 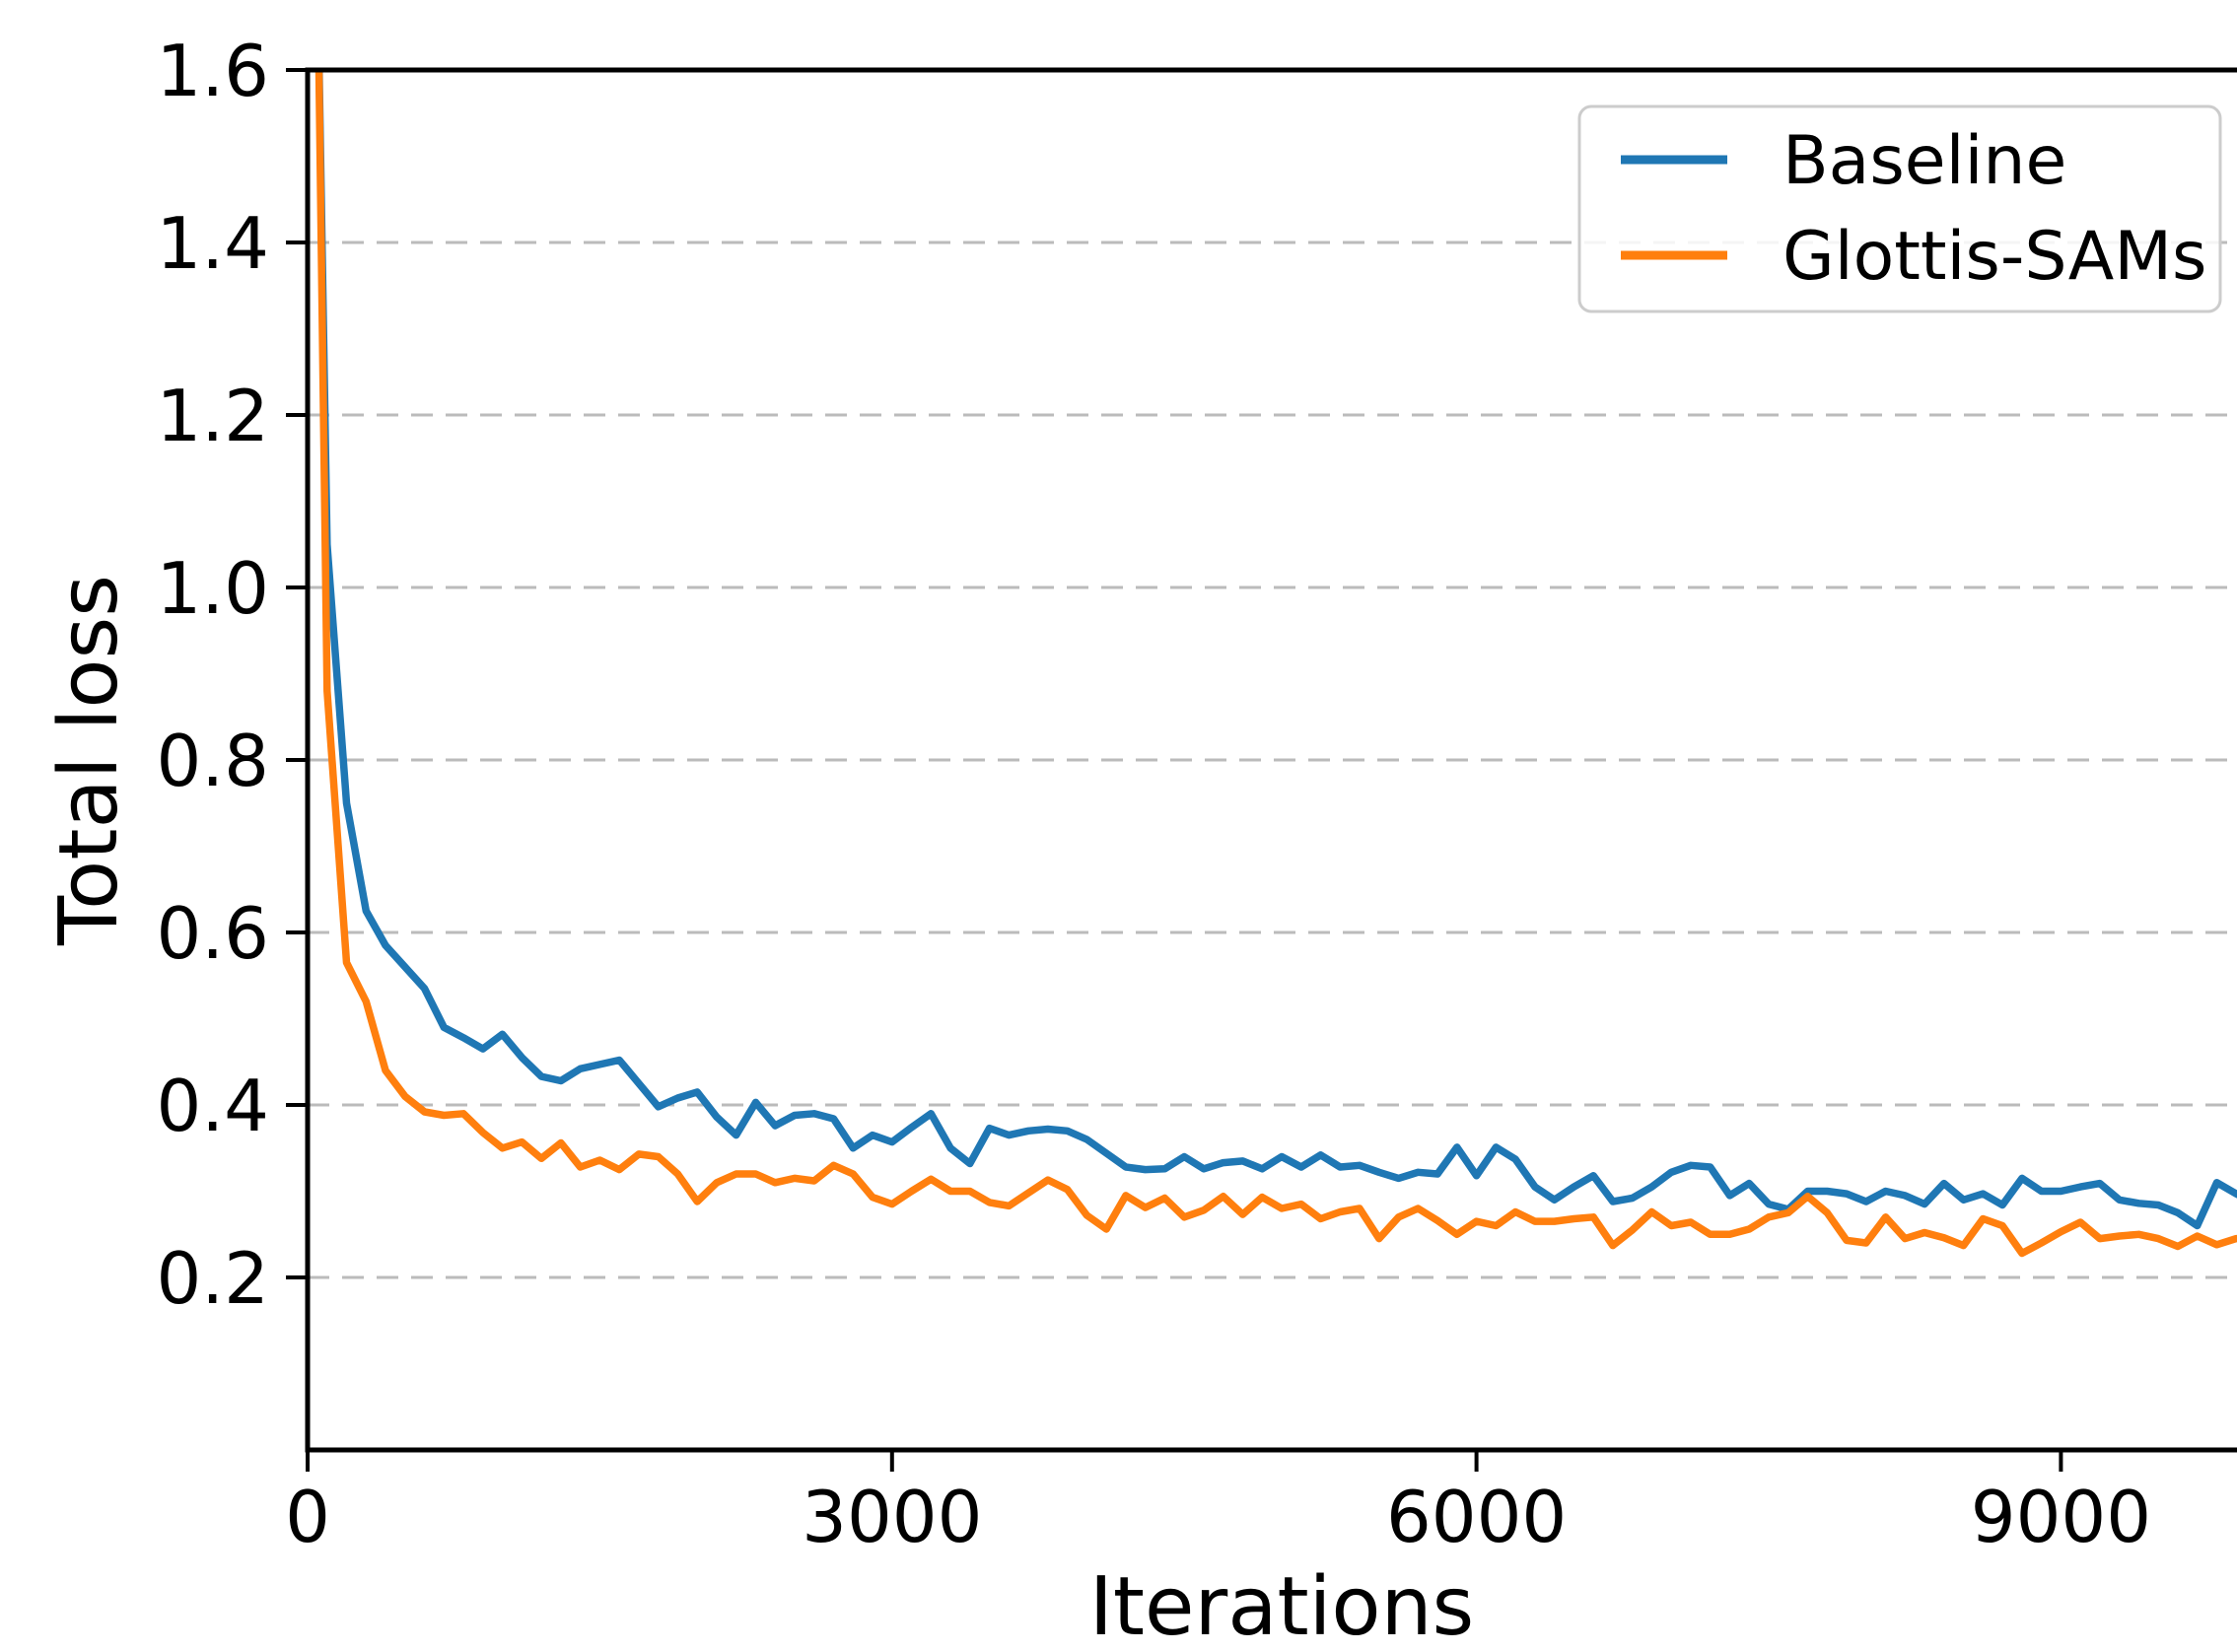 What do you see at coordinates (212, 416) in the screenshot?
I see `y-tick-label: 1.2` at bounding box center [212, 416].